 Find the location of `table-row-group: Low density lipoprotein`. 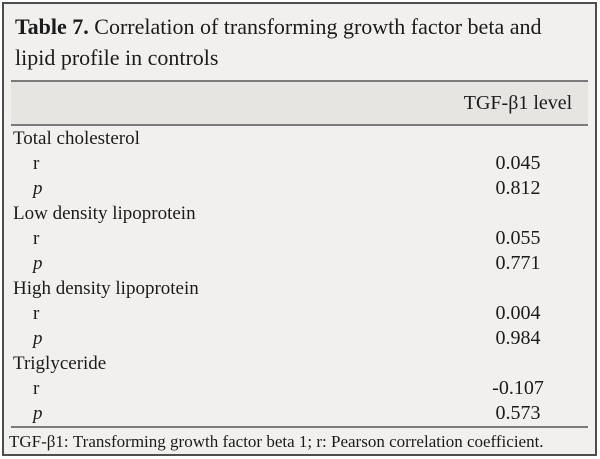

table-row-group: Low density lipoprotein is located at coordinates (299, 213).